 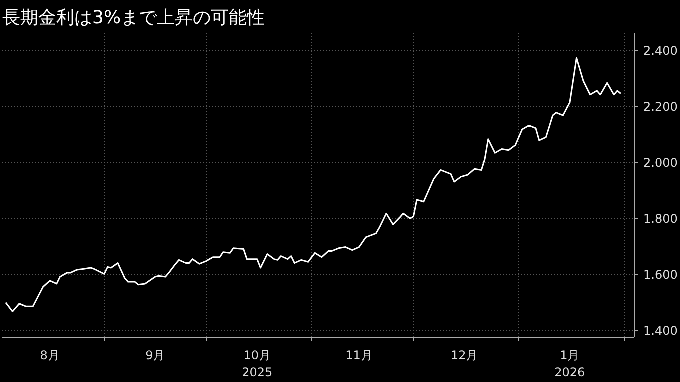 What do you see at coordinates (464, 355) in the screenshot?
I see `x-tick-label: 12月` at bounding box center [464, 355].